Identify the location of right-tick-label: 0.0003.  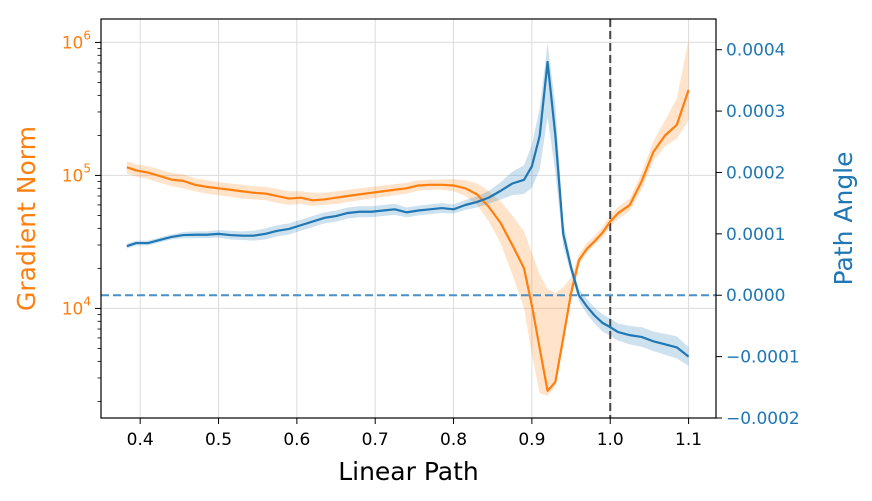
(755, 112).